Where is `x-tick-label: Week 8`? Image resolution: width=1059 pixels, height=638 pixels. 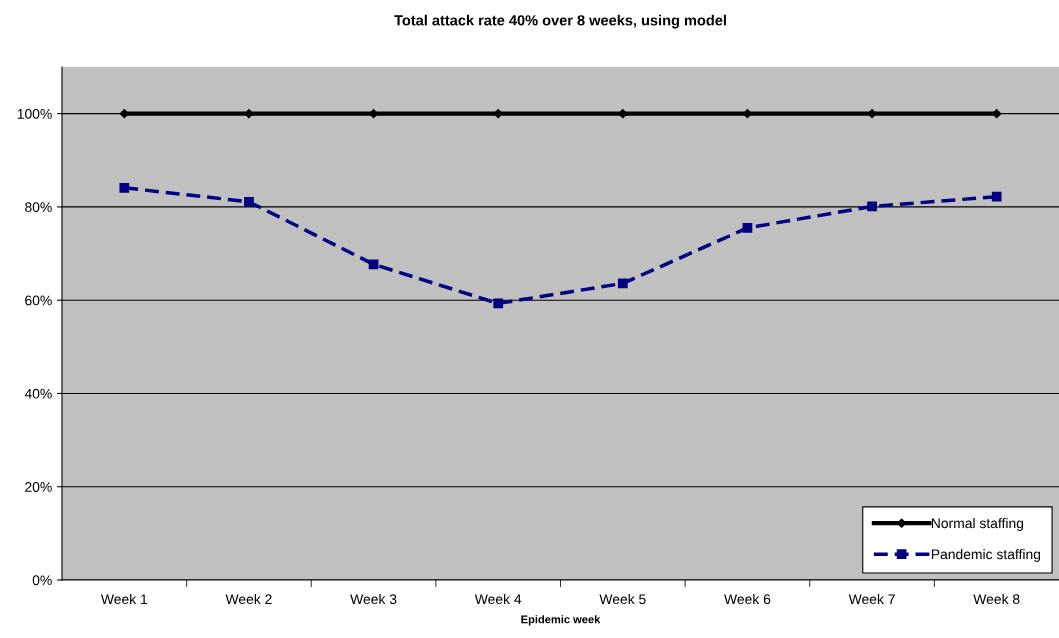
x-tick-label: Week 8 is located at coordinates (996, 599).